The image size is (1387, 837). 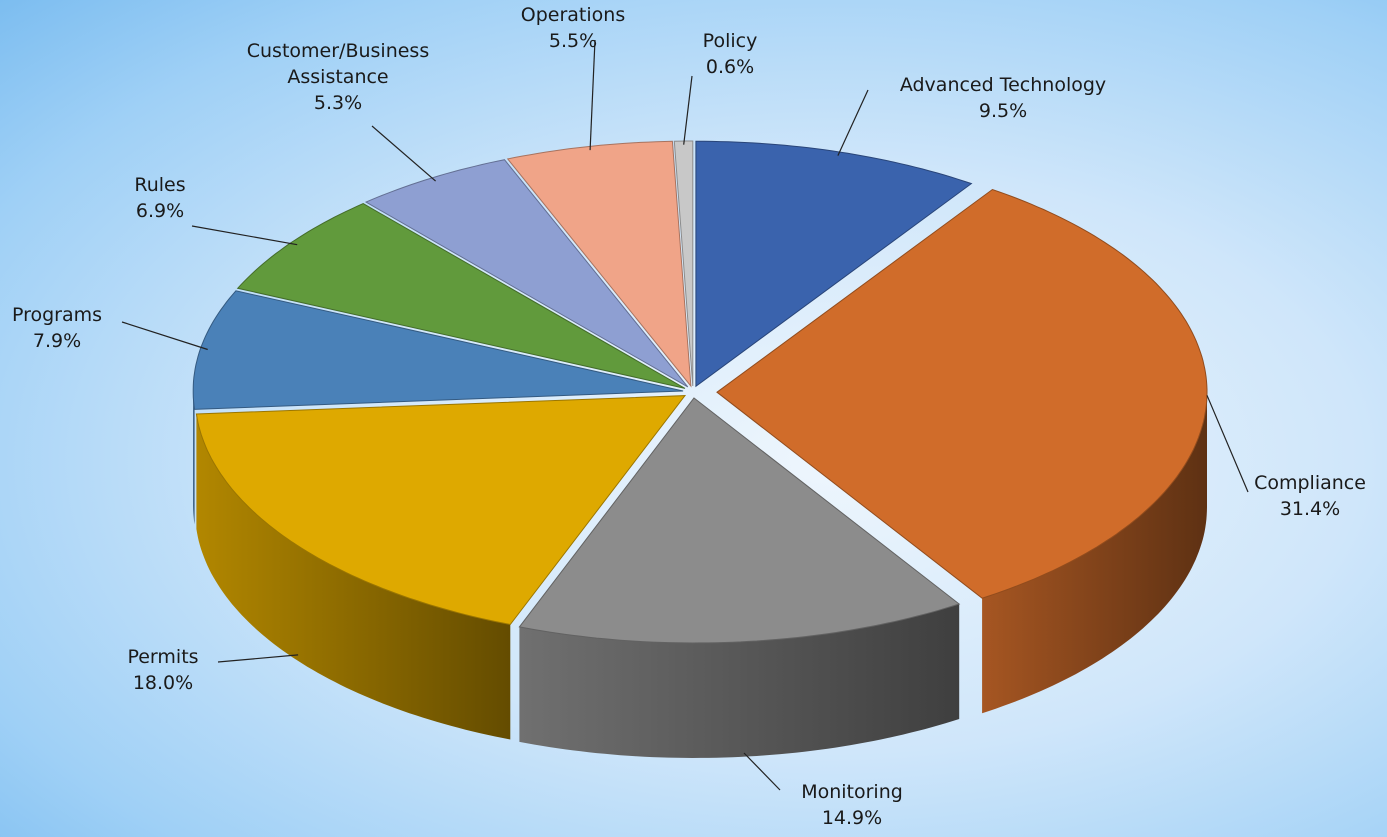 I want to click on category-label: Programs, so click(x=57, y=315).